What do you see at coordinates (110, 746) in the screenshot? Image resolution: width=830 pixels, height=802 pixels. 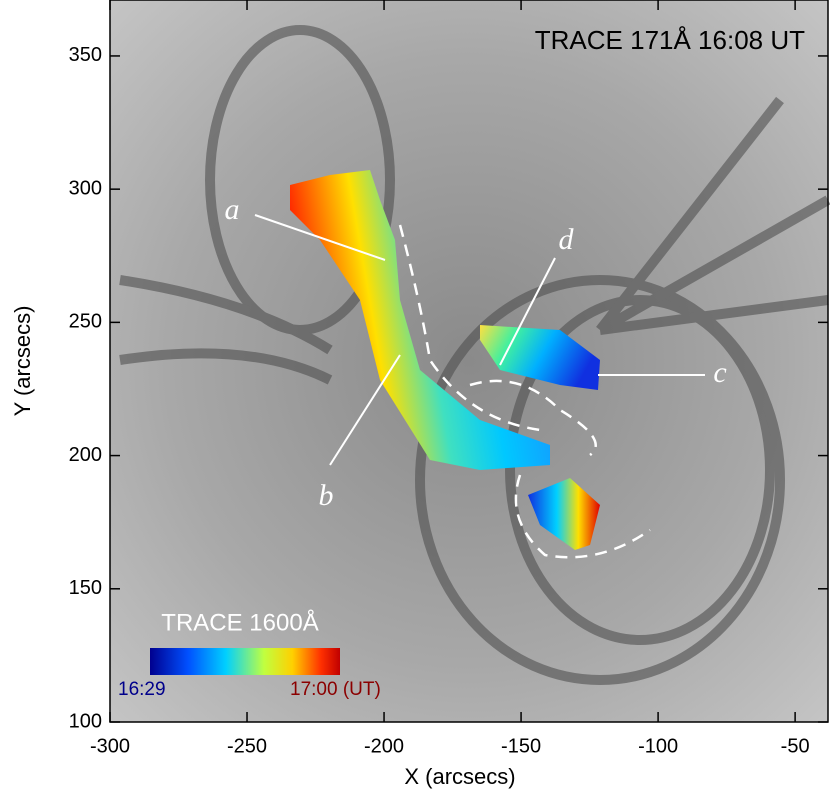 I see `x-tick-label: -300` at bounding box center [110, 746].